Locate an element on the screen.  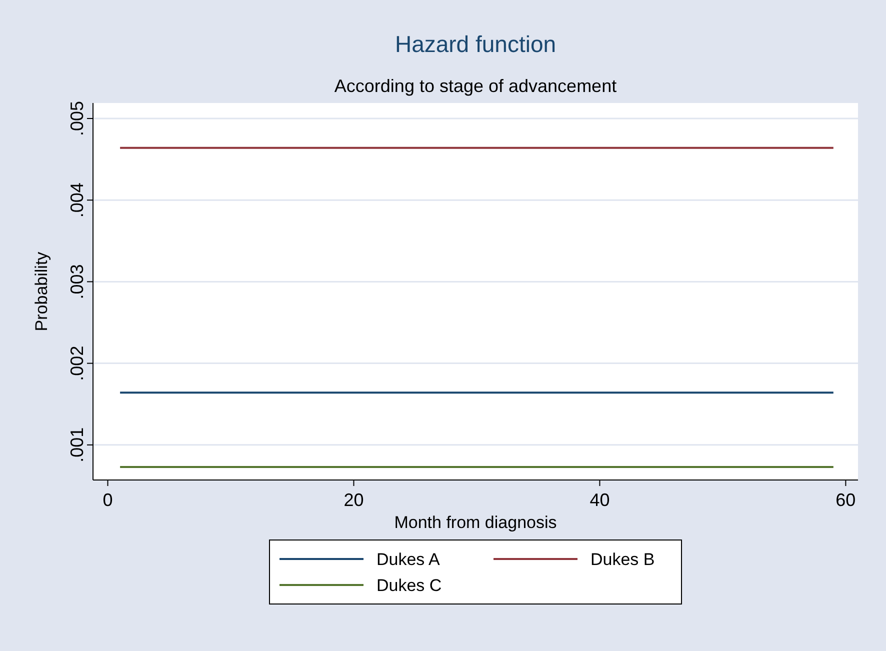
chart-title: Hazard function is located at coordinates (475, 44).